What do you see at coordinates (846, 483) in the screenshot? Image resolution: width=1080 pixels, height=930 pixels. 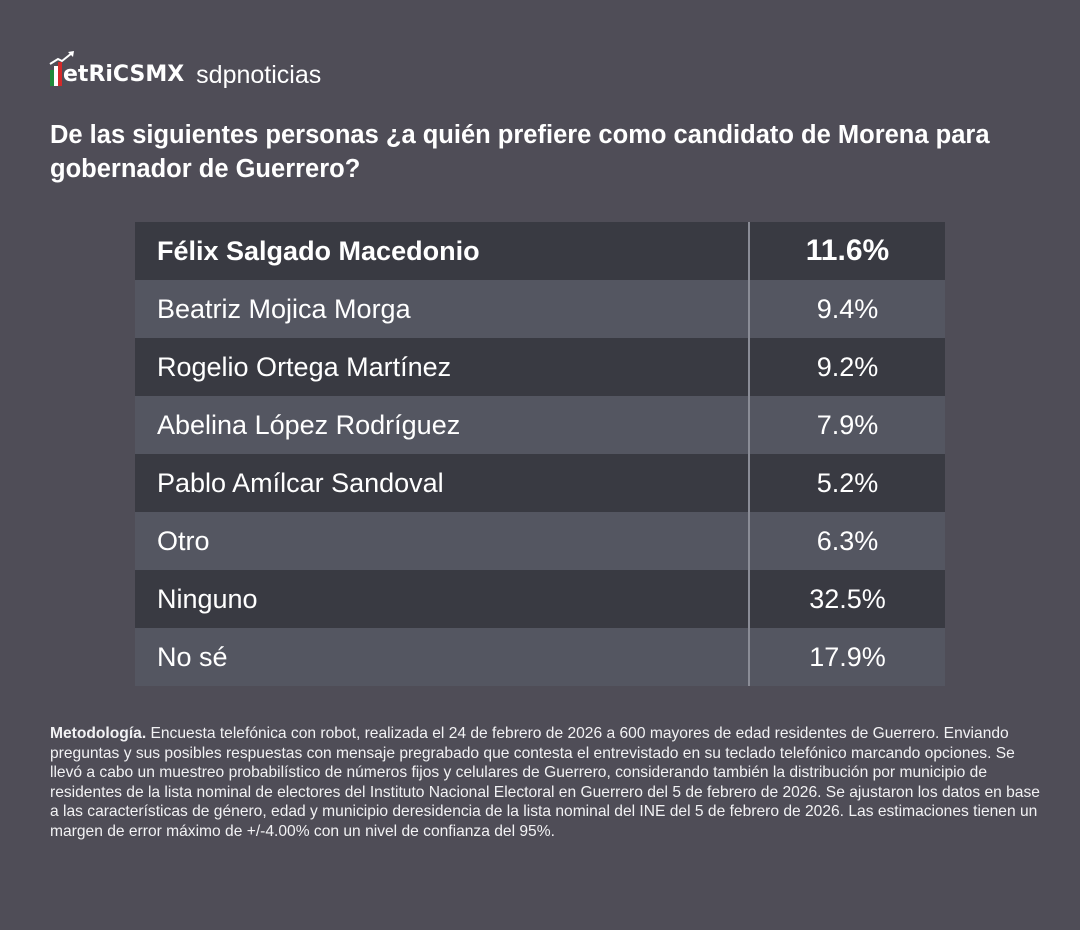 I see `candidate-percentage: 5.2%` at bounding box center [846, 483].